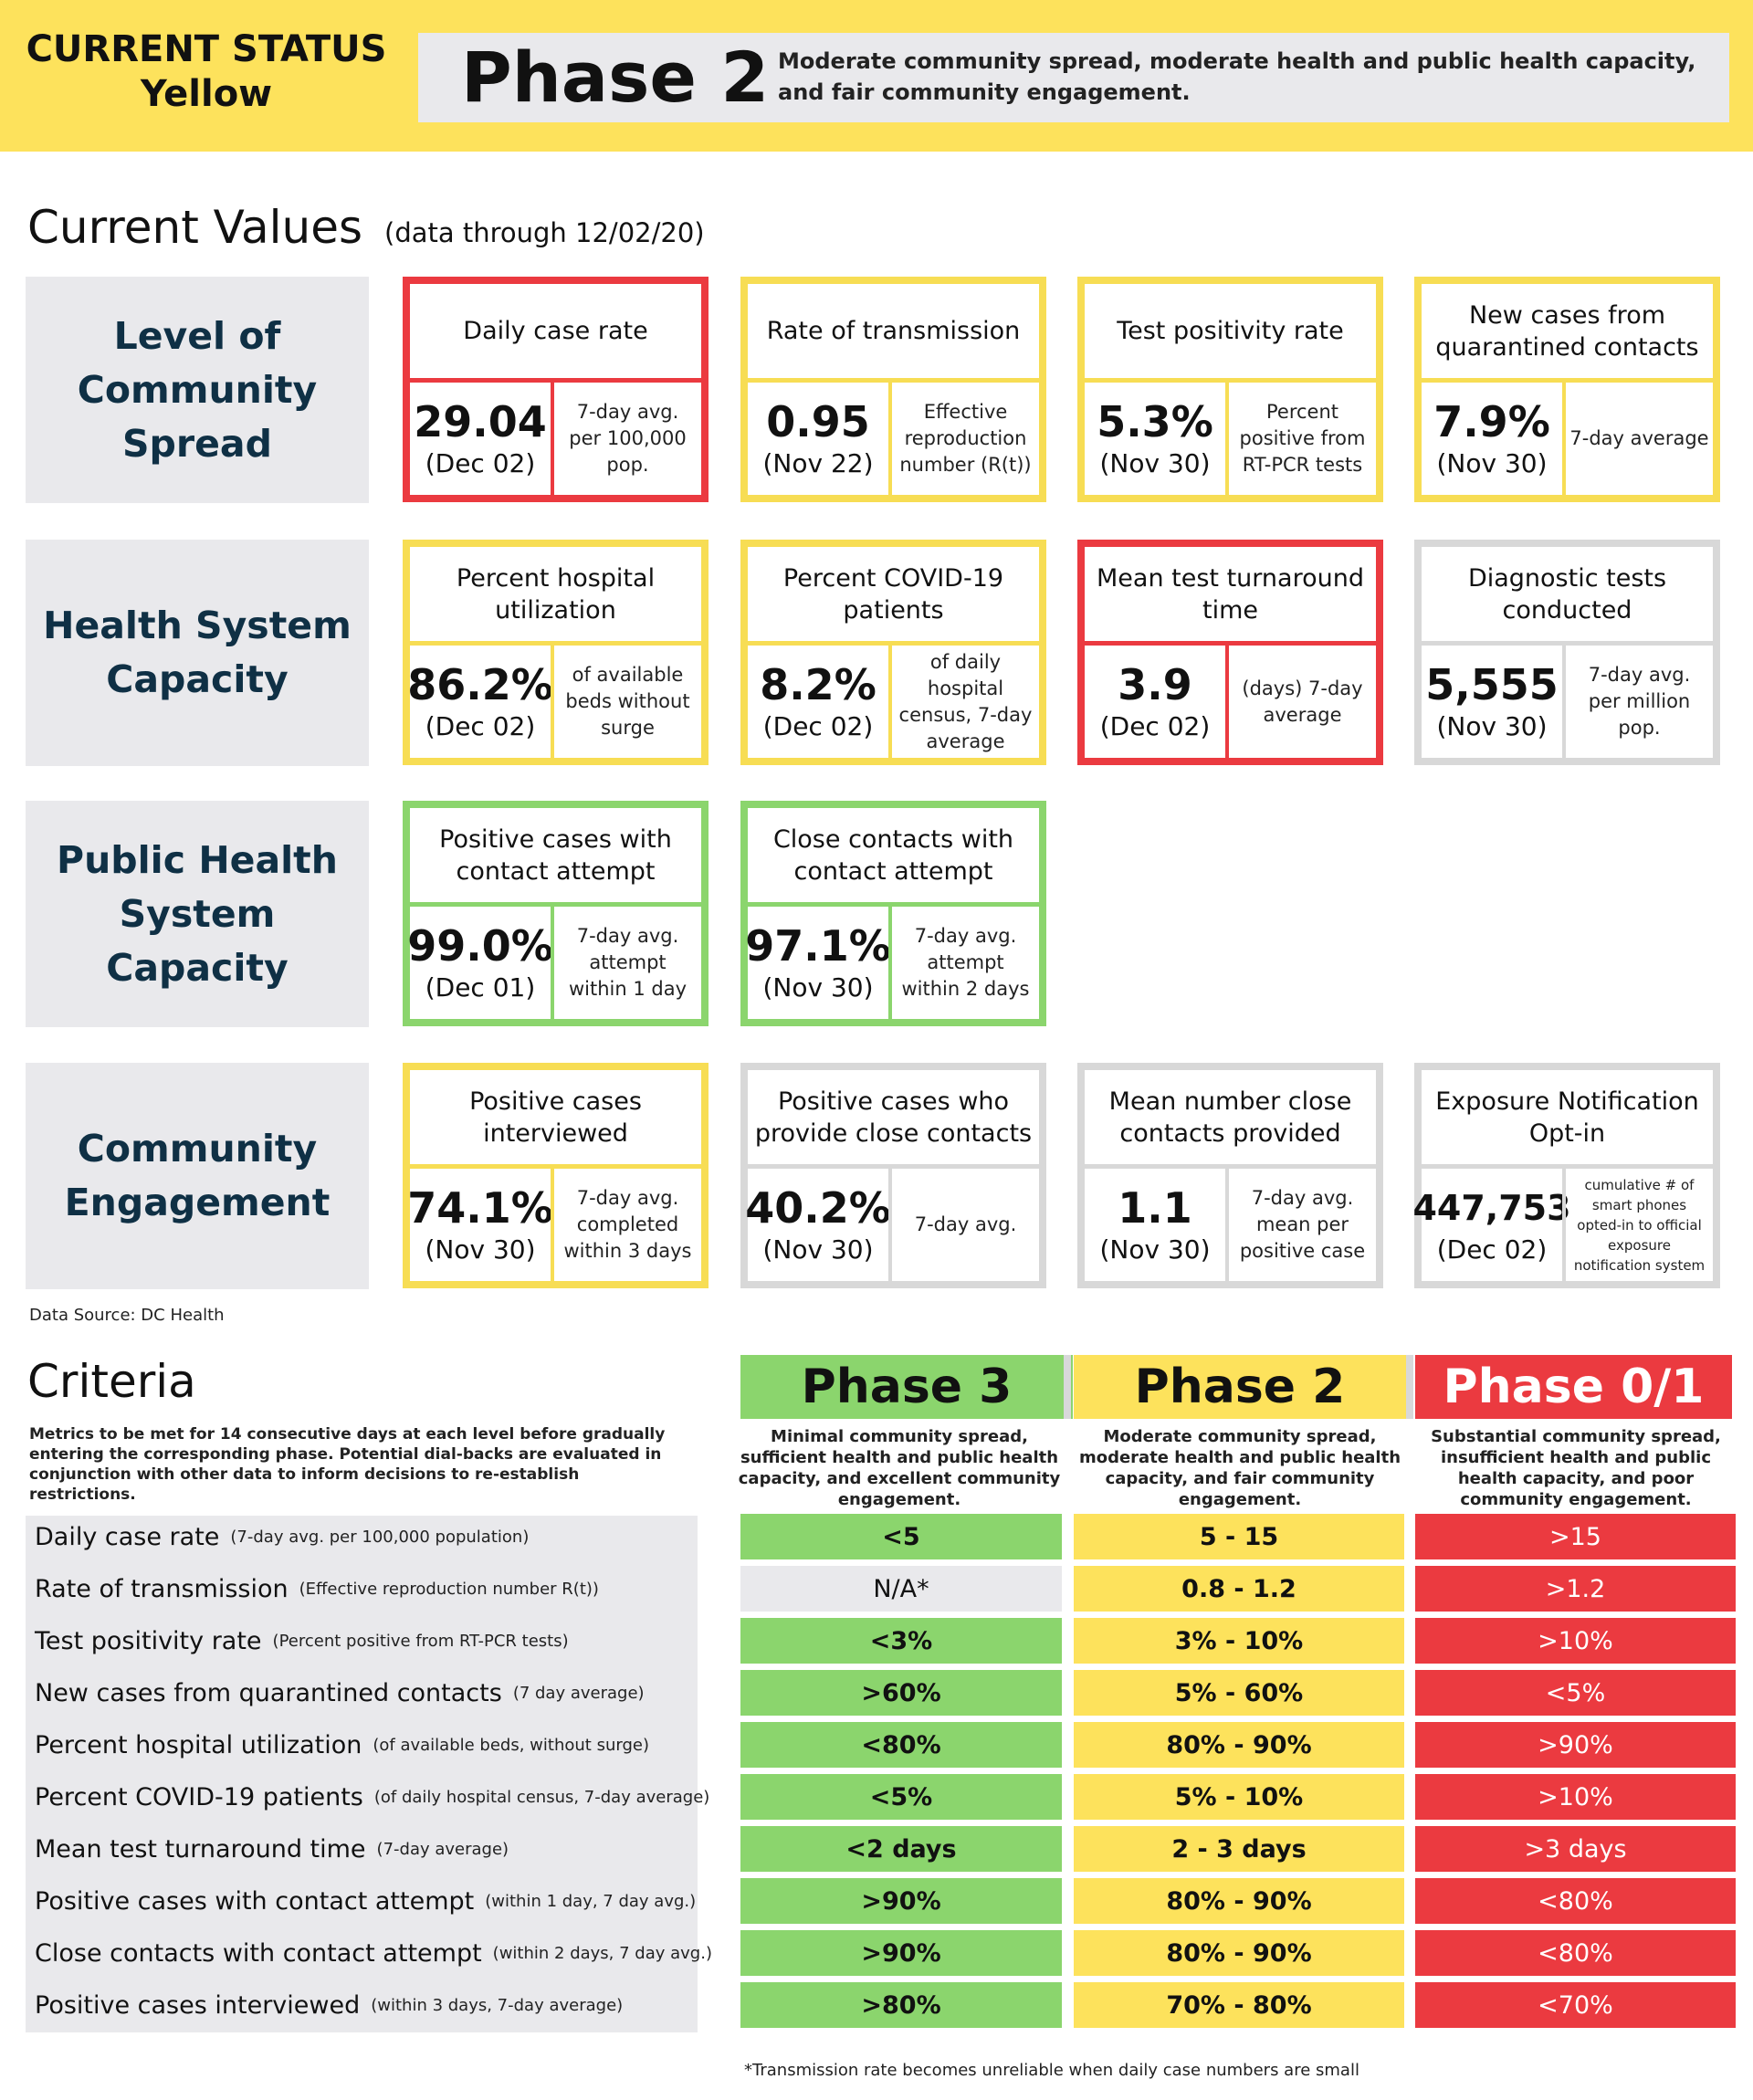 This screenshot has width=1753, height=2100. What do you see at coordinates (1575, 1536) in the screenshot?
I see `phase-0-1-threshold: >15` at bounding box center [1575, 1536].